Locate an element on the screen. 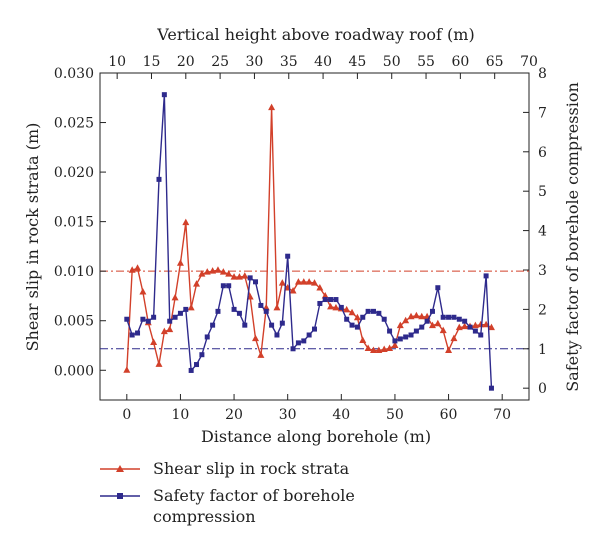 The image size is (600, 552). x2-tick-label: 40 is located at coordinates (323, 62).